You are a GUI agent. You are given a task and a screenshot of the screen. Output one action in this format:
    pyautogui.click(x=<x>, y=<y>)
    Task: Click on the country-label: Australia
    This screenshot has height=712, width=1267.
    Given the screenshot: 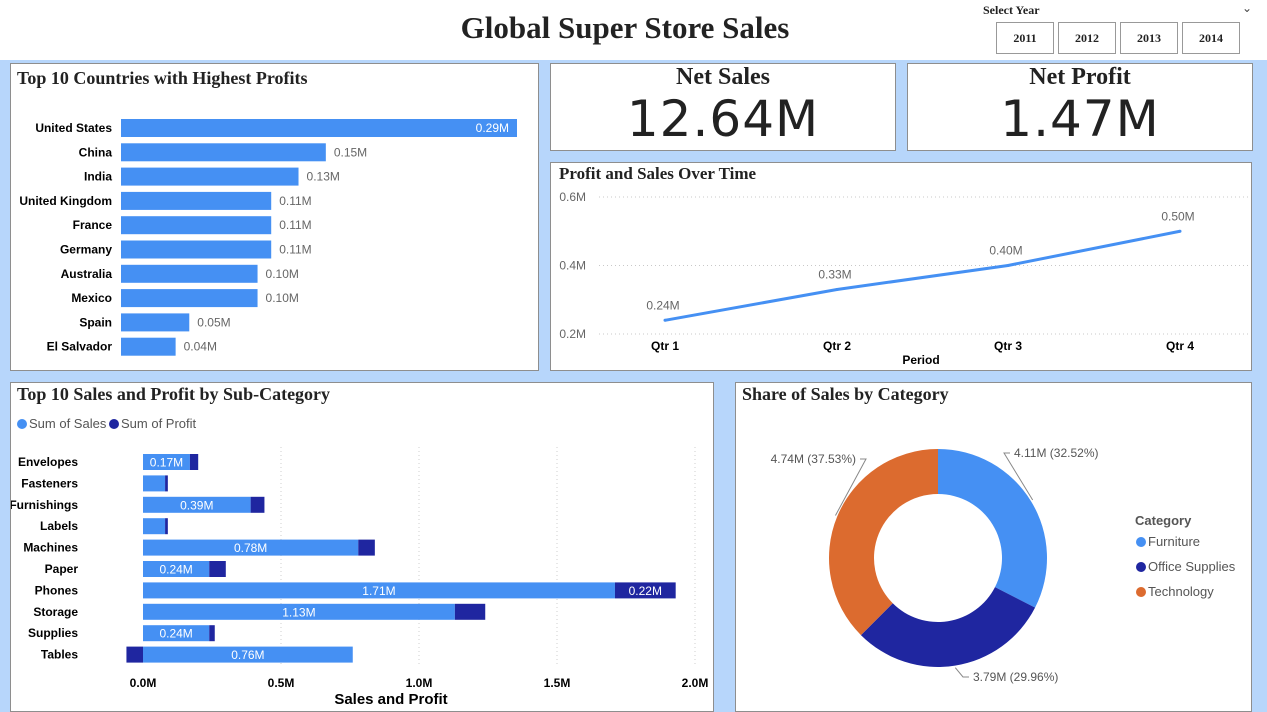 What is the action you would take?
    pyautogui.click(x=87, y=274)
    